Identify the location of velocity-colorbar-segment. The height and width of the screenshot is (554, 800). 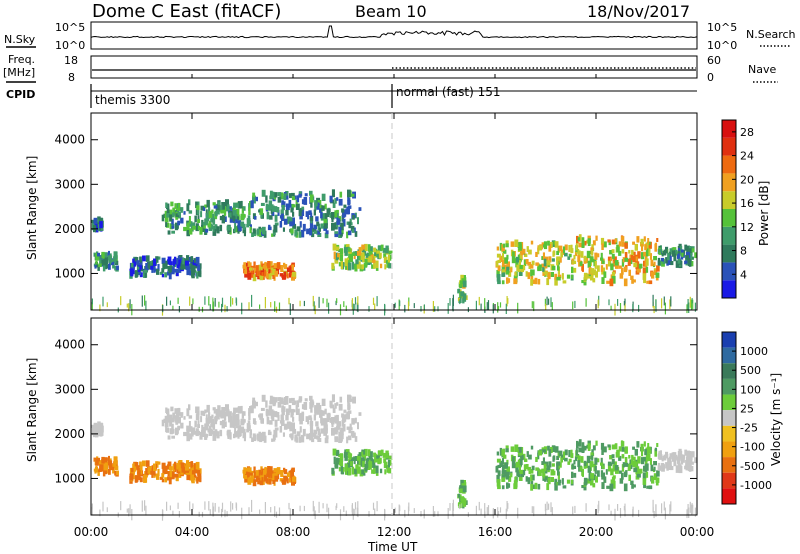
(729, 465).